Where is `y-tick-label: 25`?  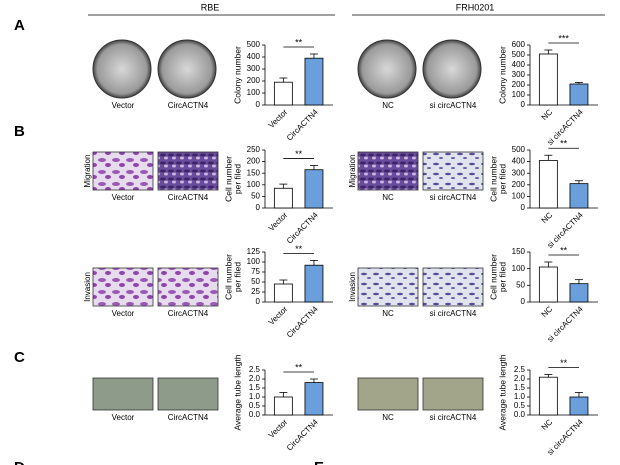 y-tick-label: 25 is located at coordinates (255, 291).